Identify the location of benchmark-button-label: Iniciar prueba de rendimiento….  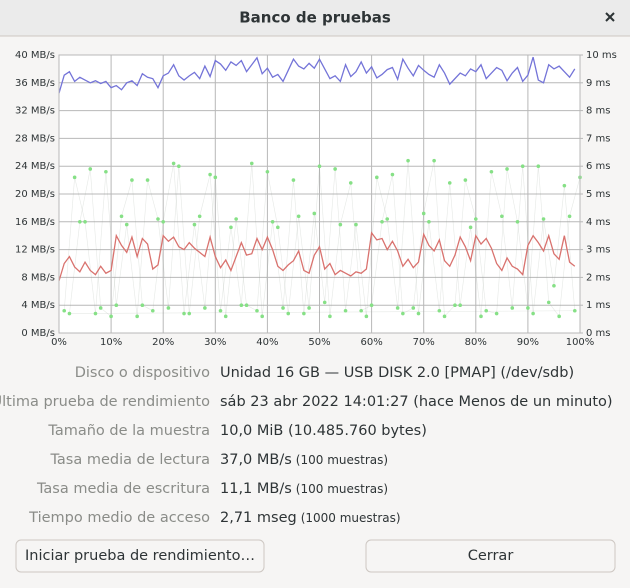
(140, 556).